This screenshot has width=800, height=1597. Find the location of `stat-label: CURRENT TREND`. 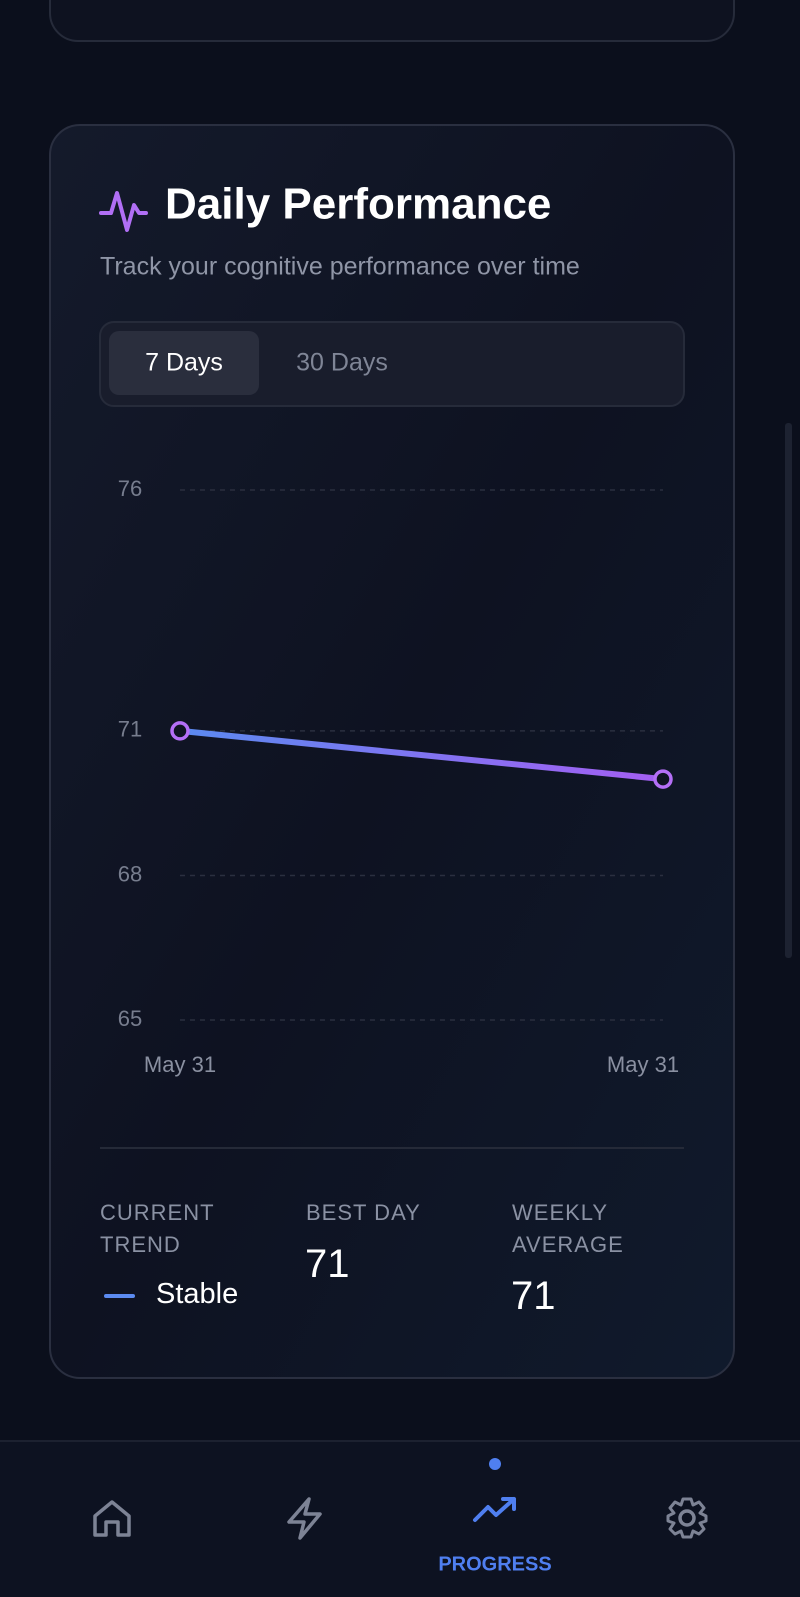

stat-label: CURRENT TREND is located at coordinates (157, 1228).